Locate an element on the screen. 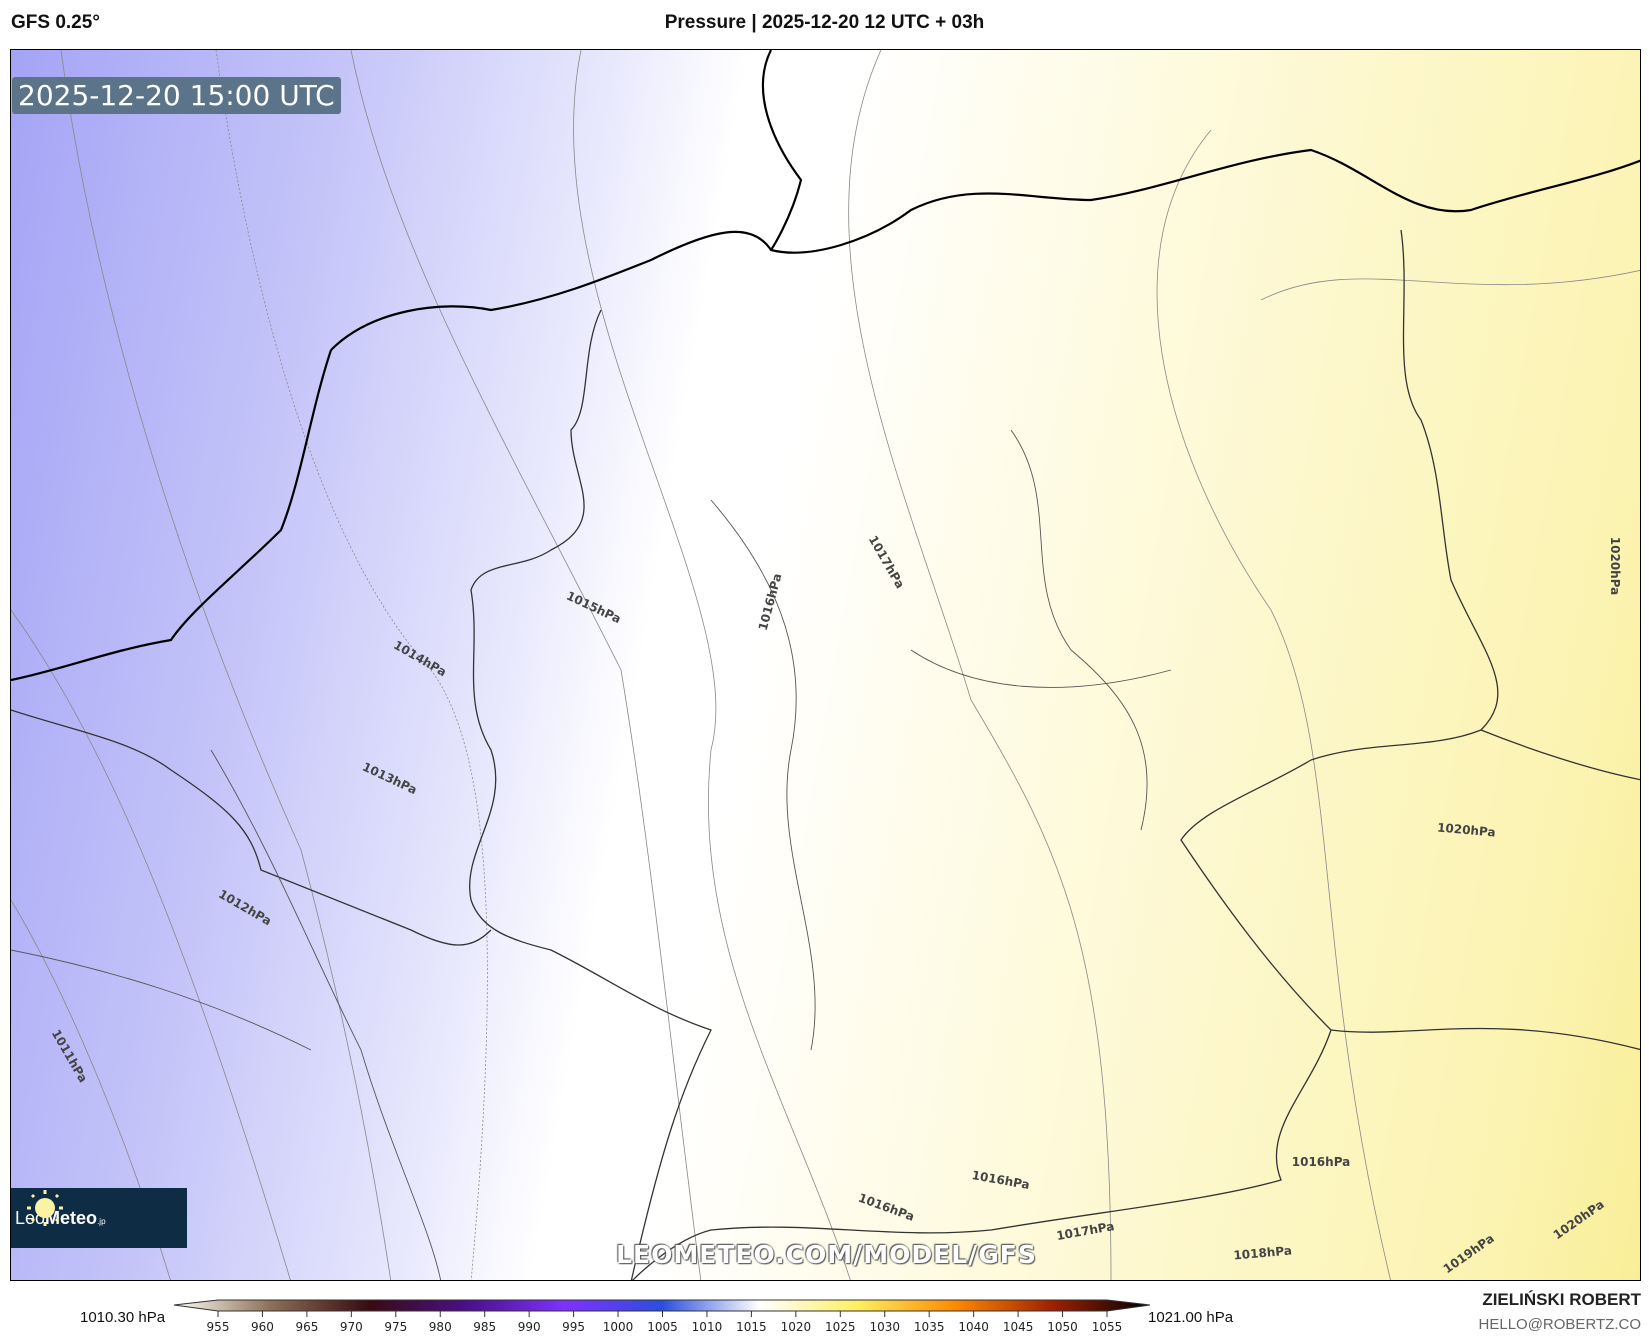 The width and height of the screenshot is (1649, 1337). contour-label: 1013hPa is located at coordinates (389, 778).